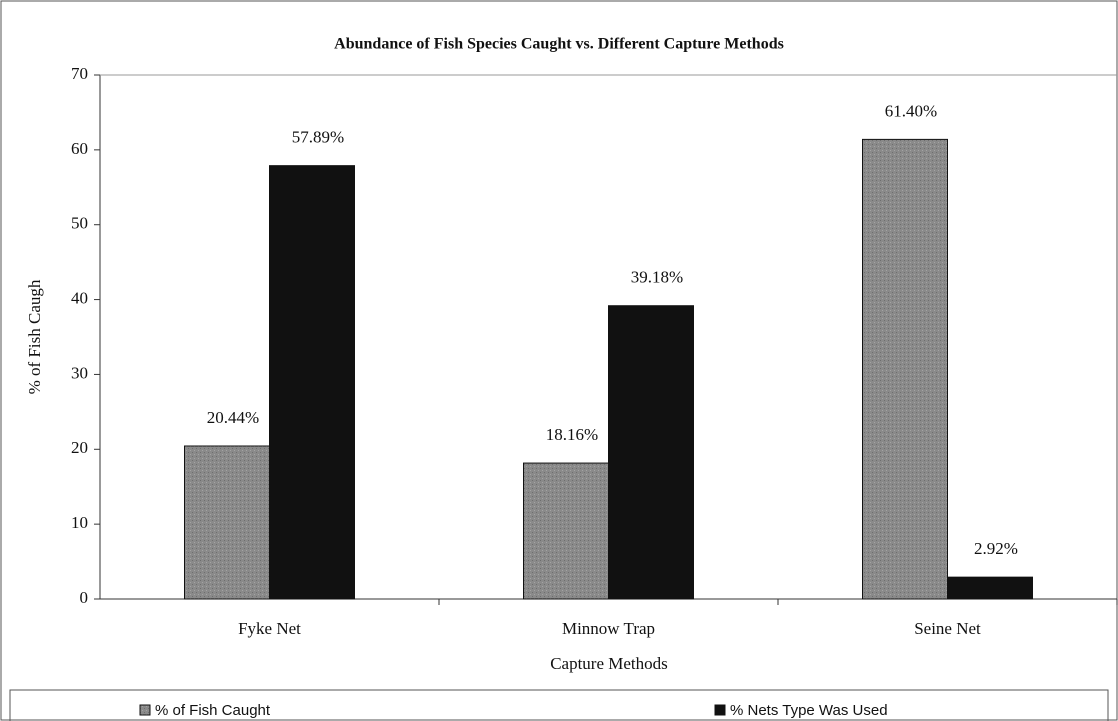 Image resolution: width=1118 pixels, height=721 pixels. I want to click on y-tick-label: 50, so click(79, 223).